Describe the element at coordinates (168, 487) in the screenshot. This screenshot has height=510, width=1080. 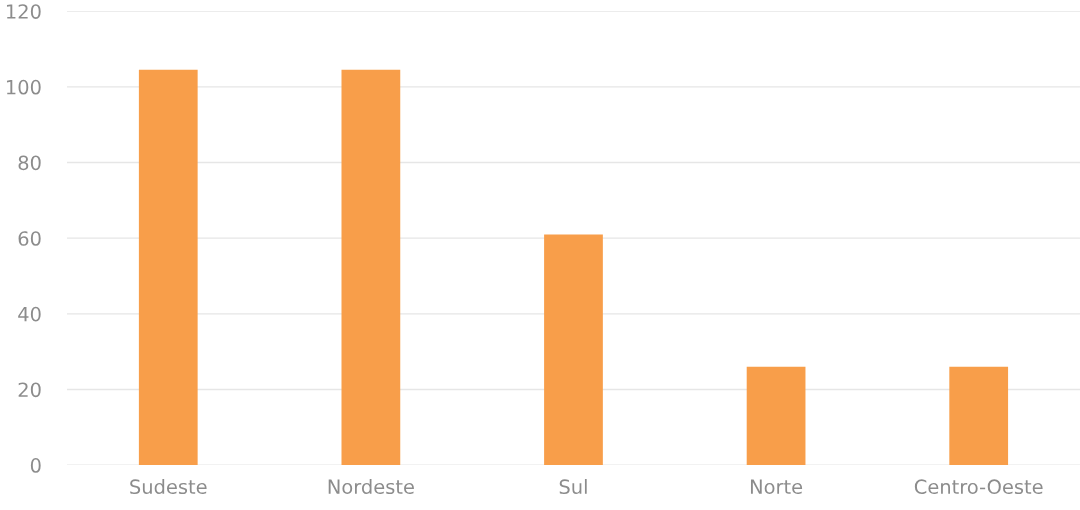
I see `x-tick-label: Sudeste` at that location.